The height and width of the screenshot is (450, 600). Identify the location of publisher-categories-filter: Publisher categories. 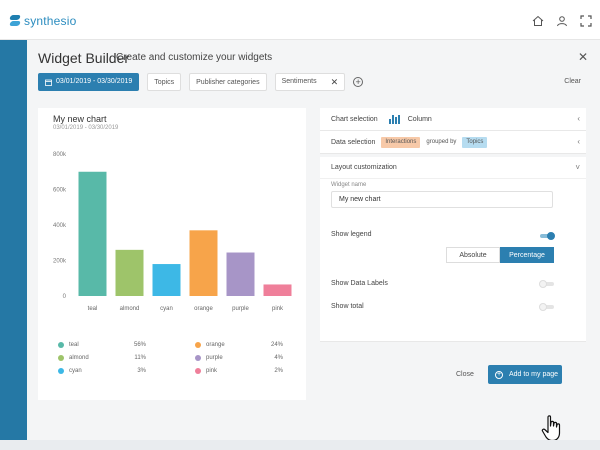
(228, 82).